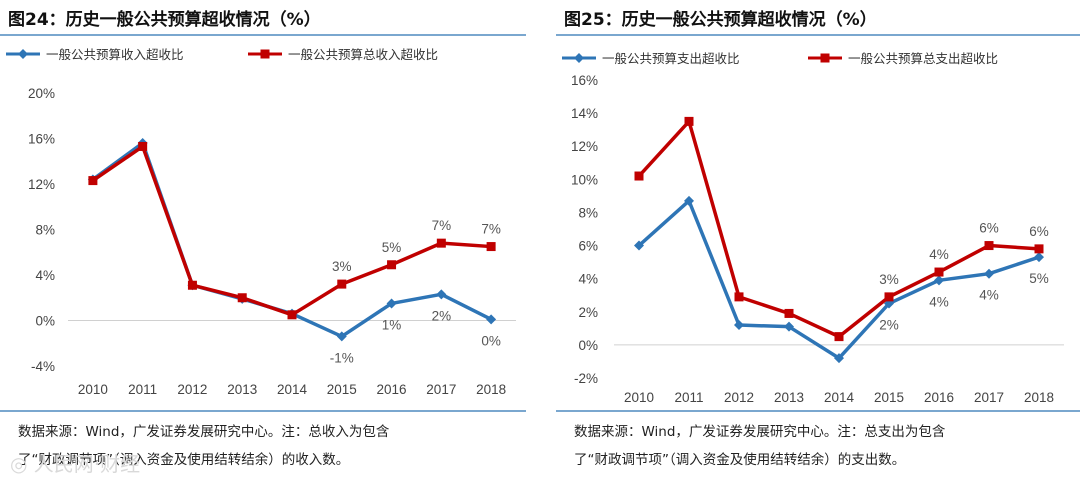  I want to click on legend-label: 一般公共预算总收入超收比, so click(363, 54).